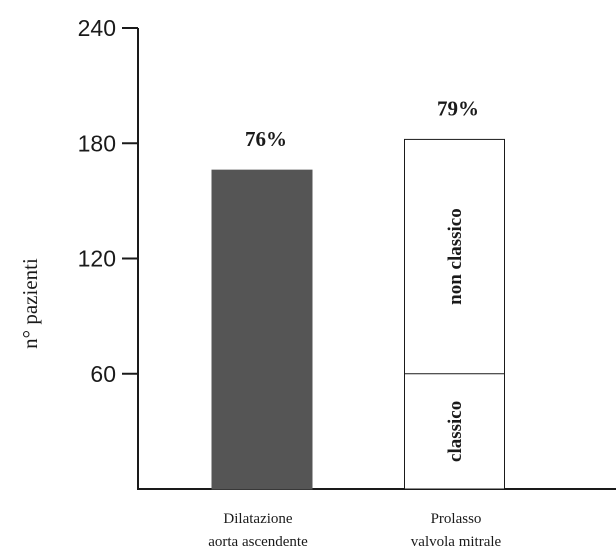 The width and height of the screenshot is (616, 554). I want to click on segment-label: classico, so click(455, 431).